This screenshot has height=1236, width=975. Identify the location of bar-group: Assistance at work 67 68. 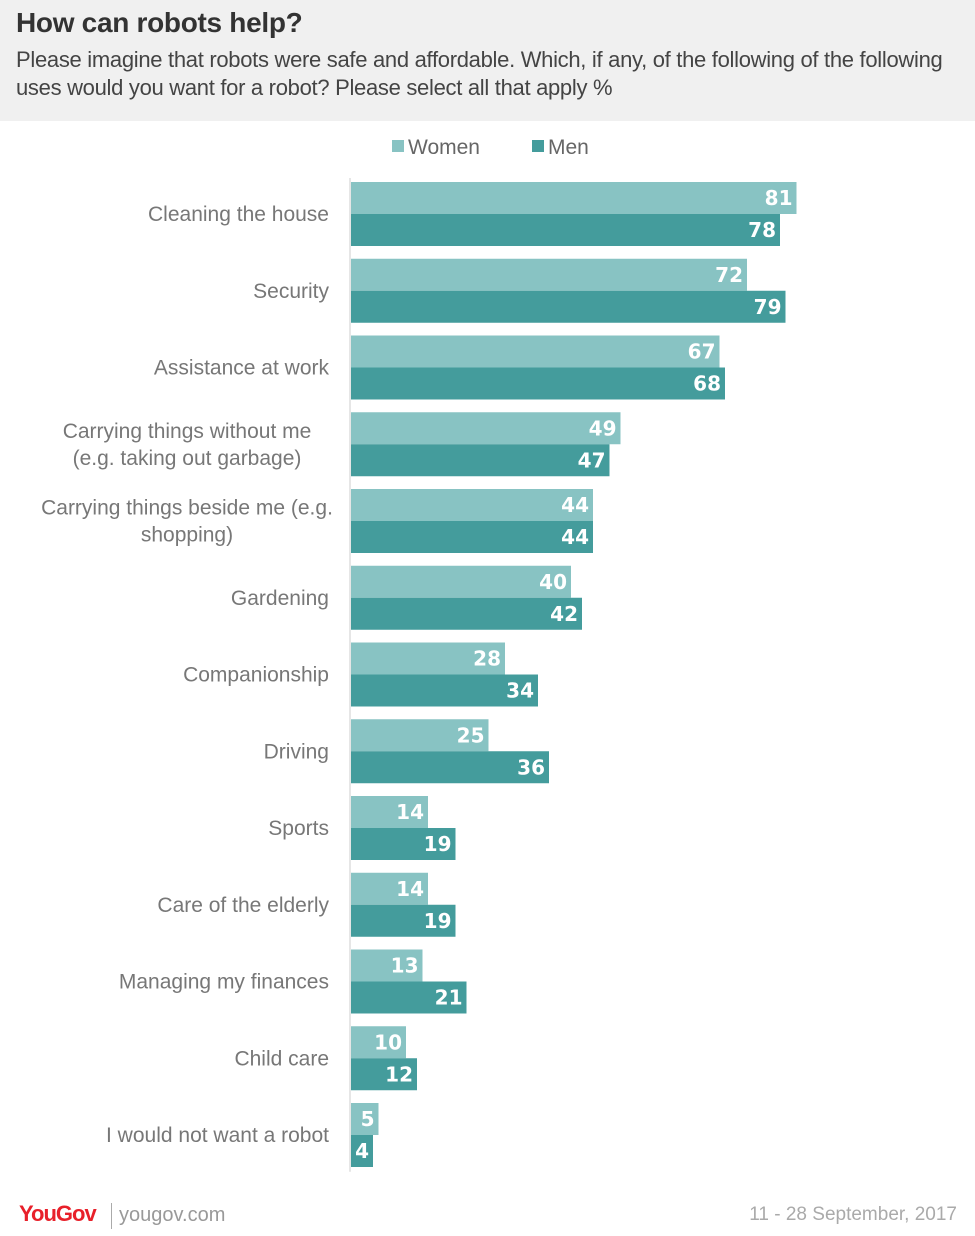
(439, 367).